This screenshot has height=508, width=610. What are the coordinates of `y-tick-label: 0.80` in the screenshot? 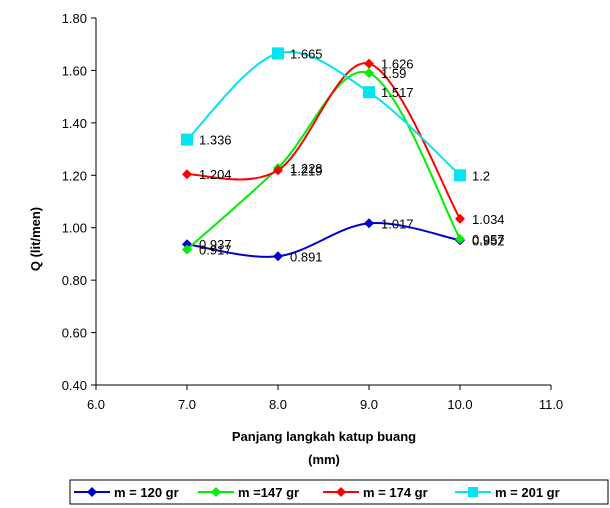 It's located at (74, 280).